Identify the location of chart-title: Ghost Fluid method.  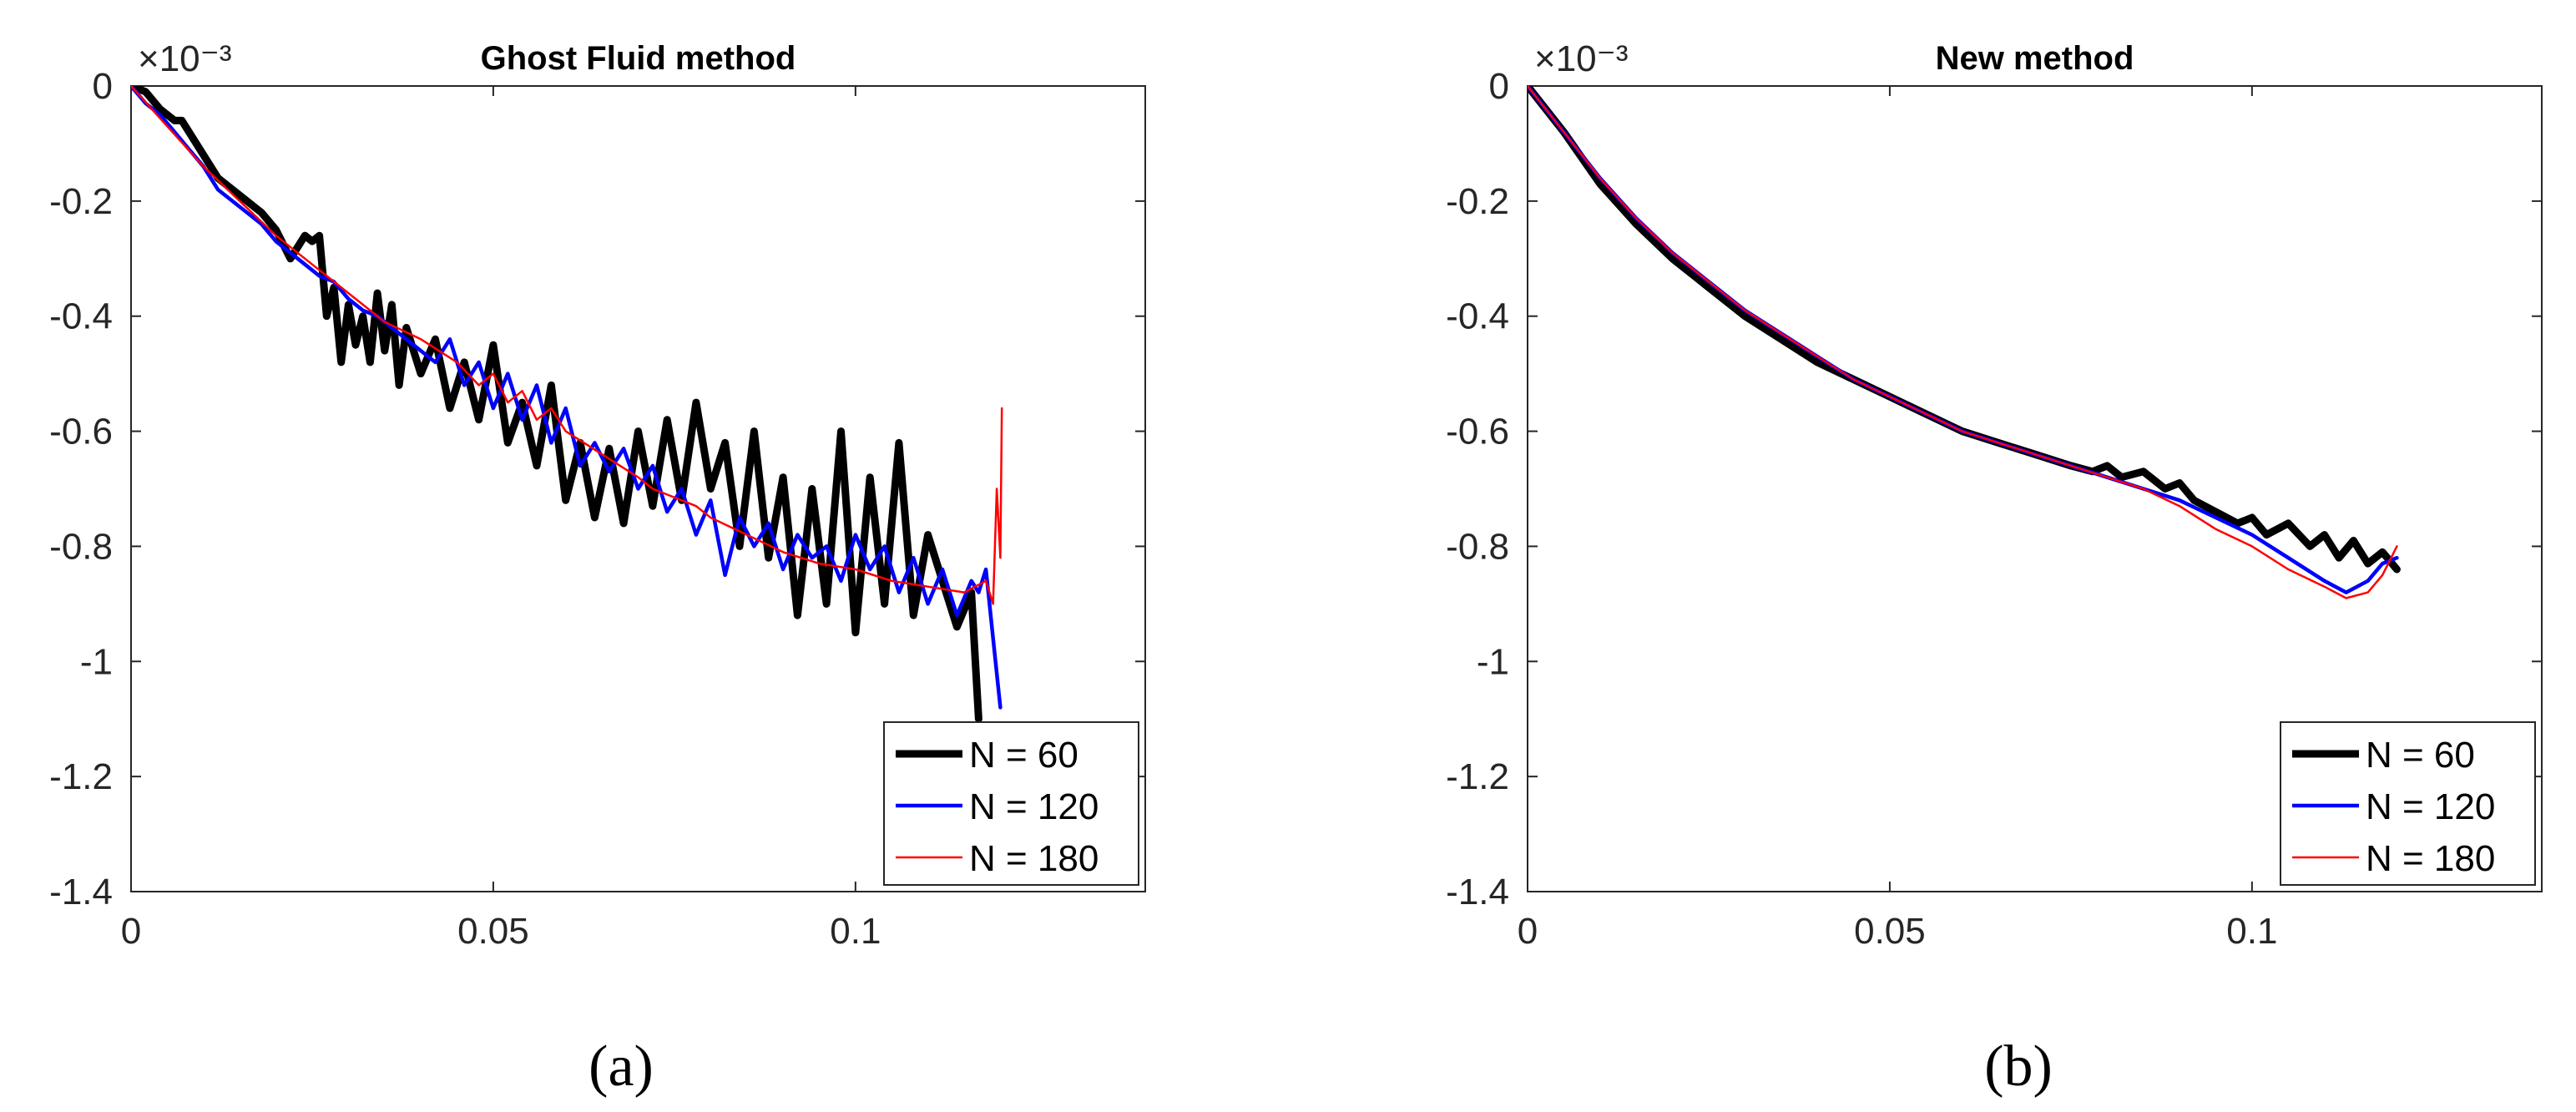
(638, 59).